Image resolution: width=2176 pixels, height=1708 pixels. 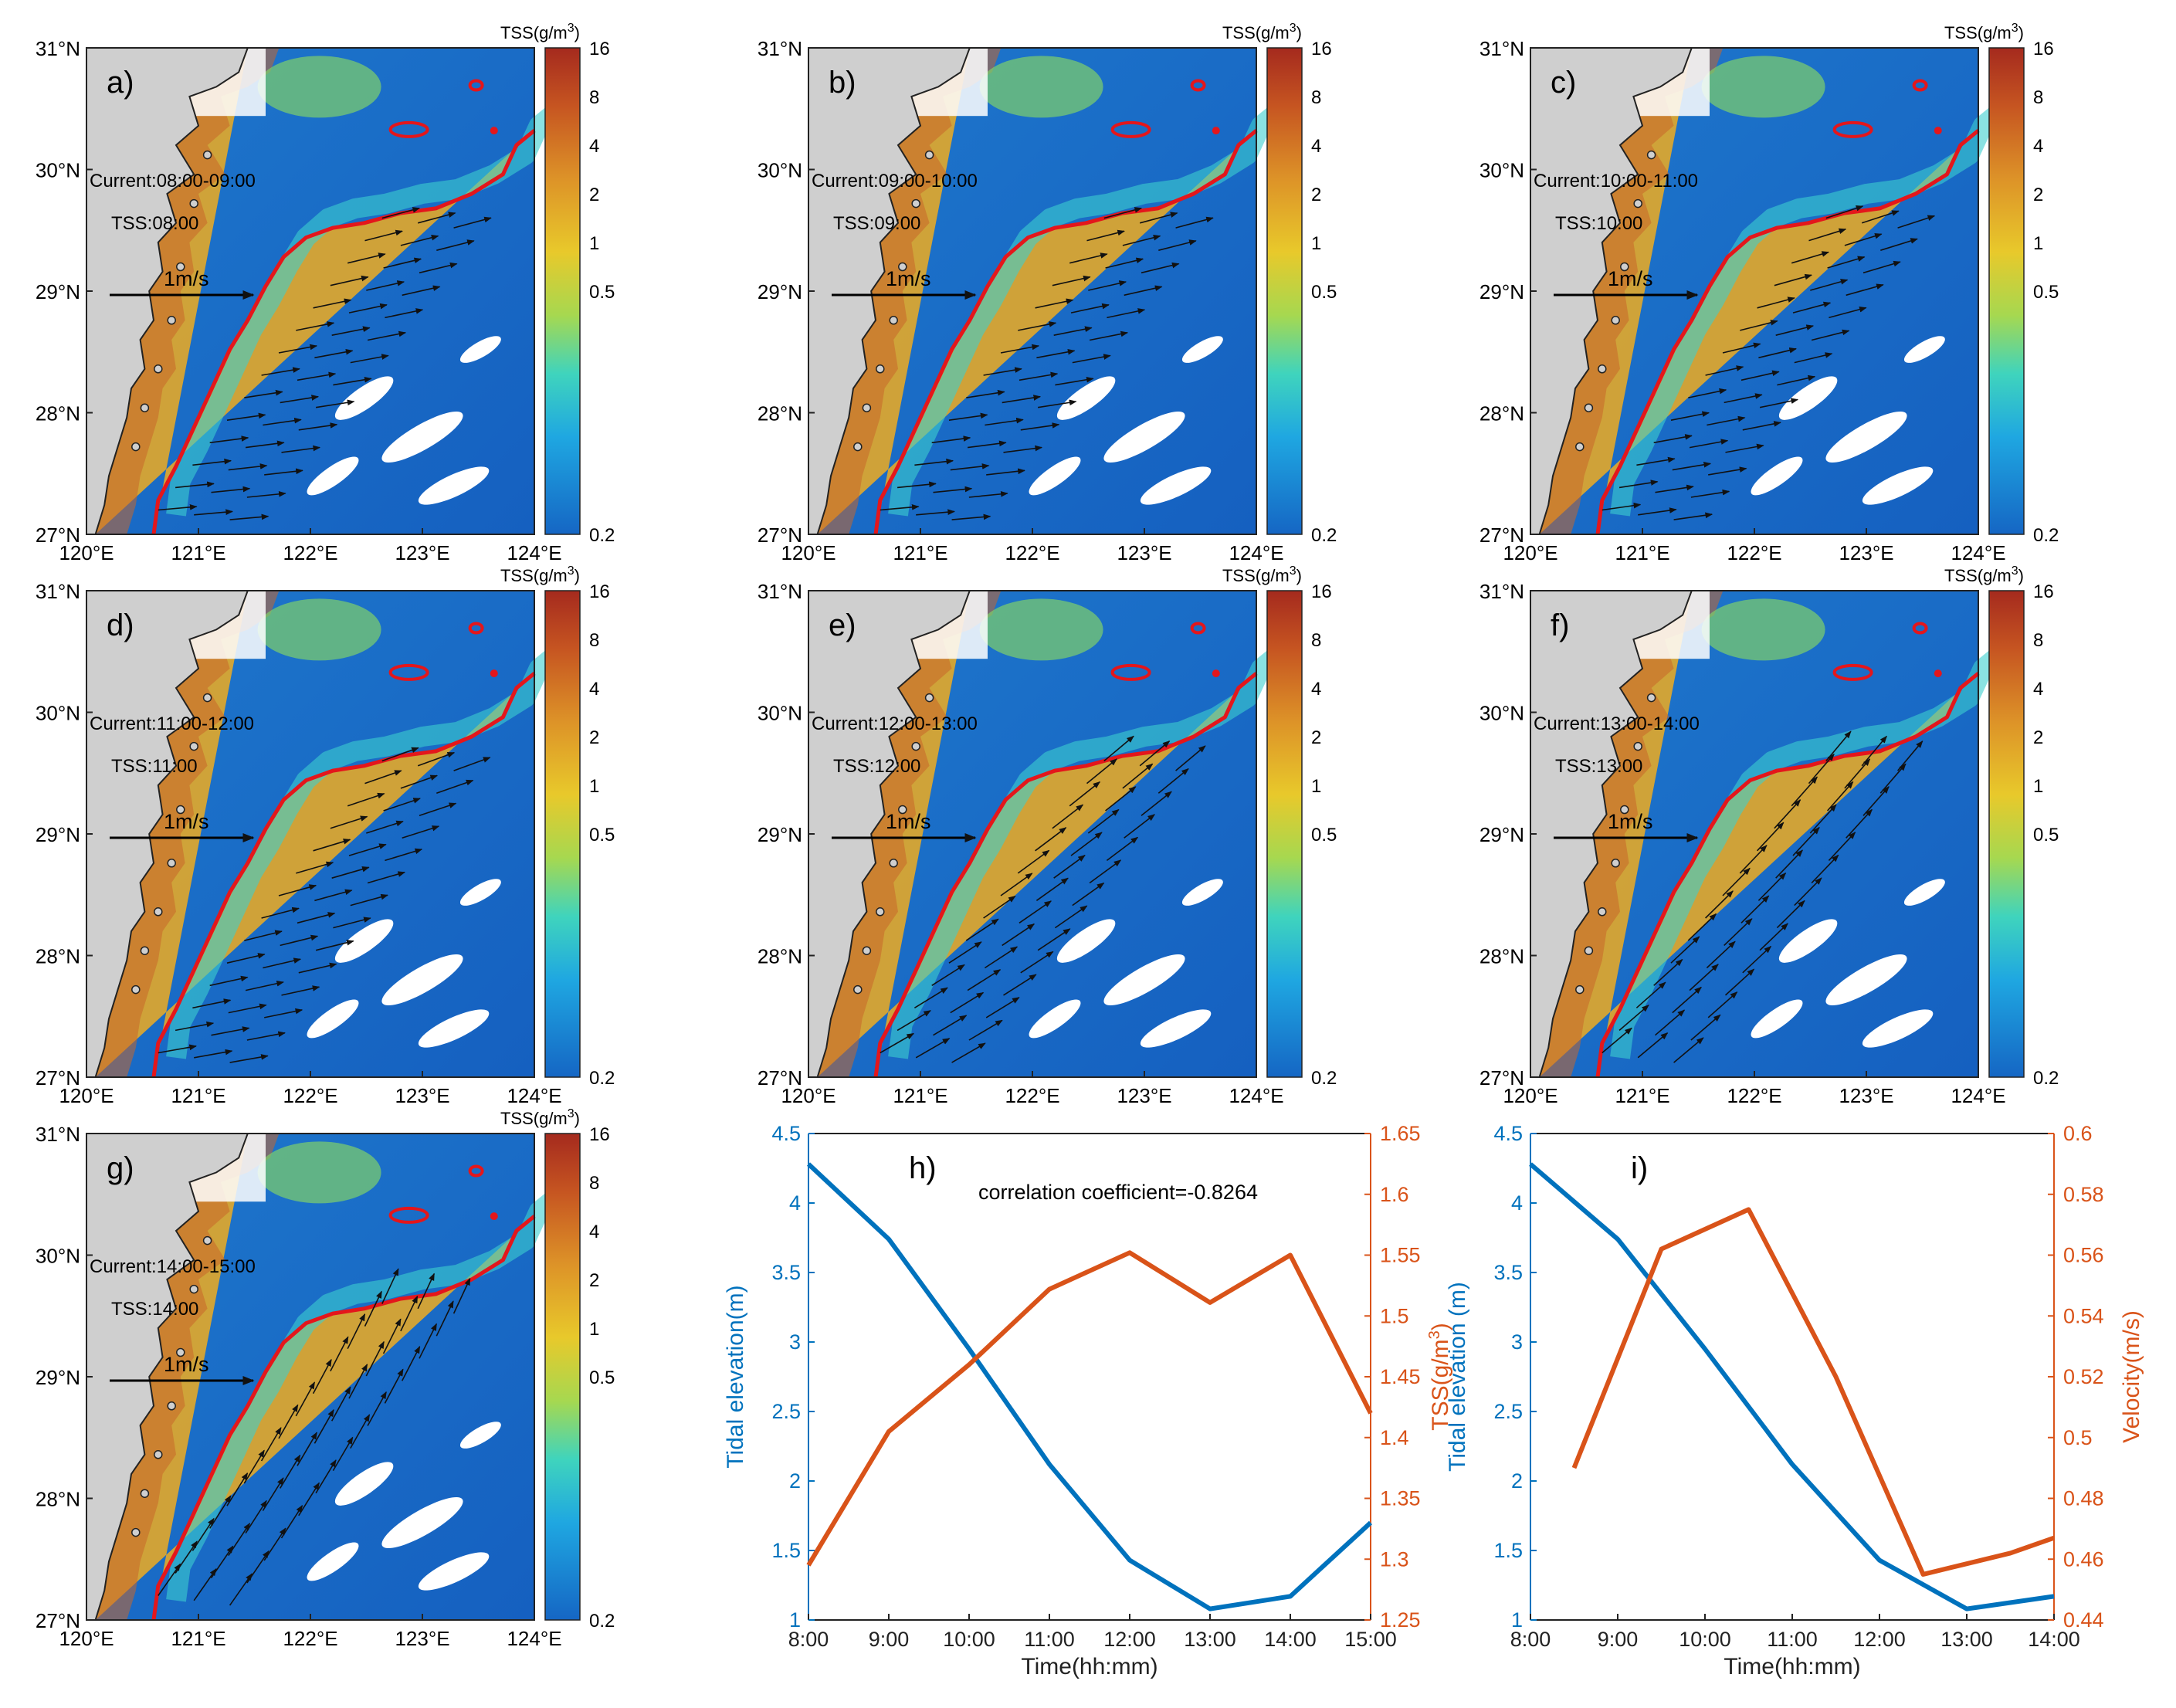 I want to click on transition-band, so click(x=365, y=310).